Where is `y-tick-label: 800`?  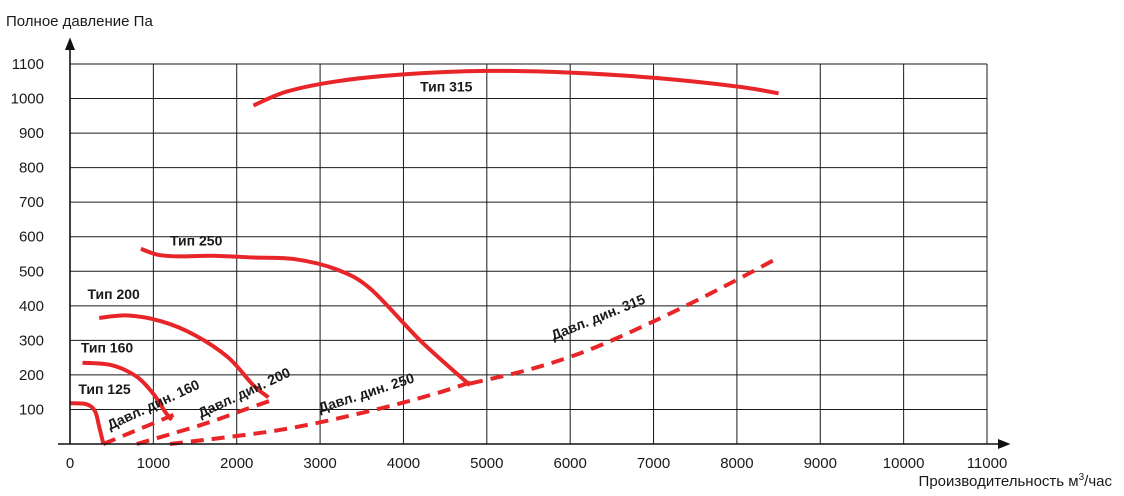
y-tick-label: 800 is located at coordinates (31, 168).